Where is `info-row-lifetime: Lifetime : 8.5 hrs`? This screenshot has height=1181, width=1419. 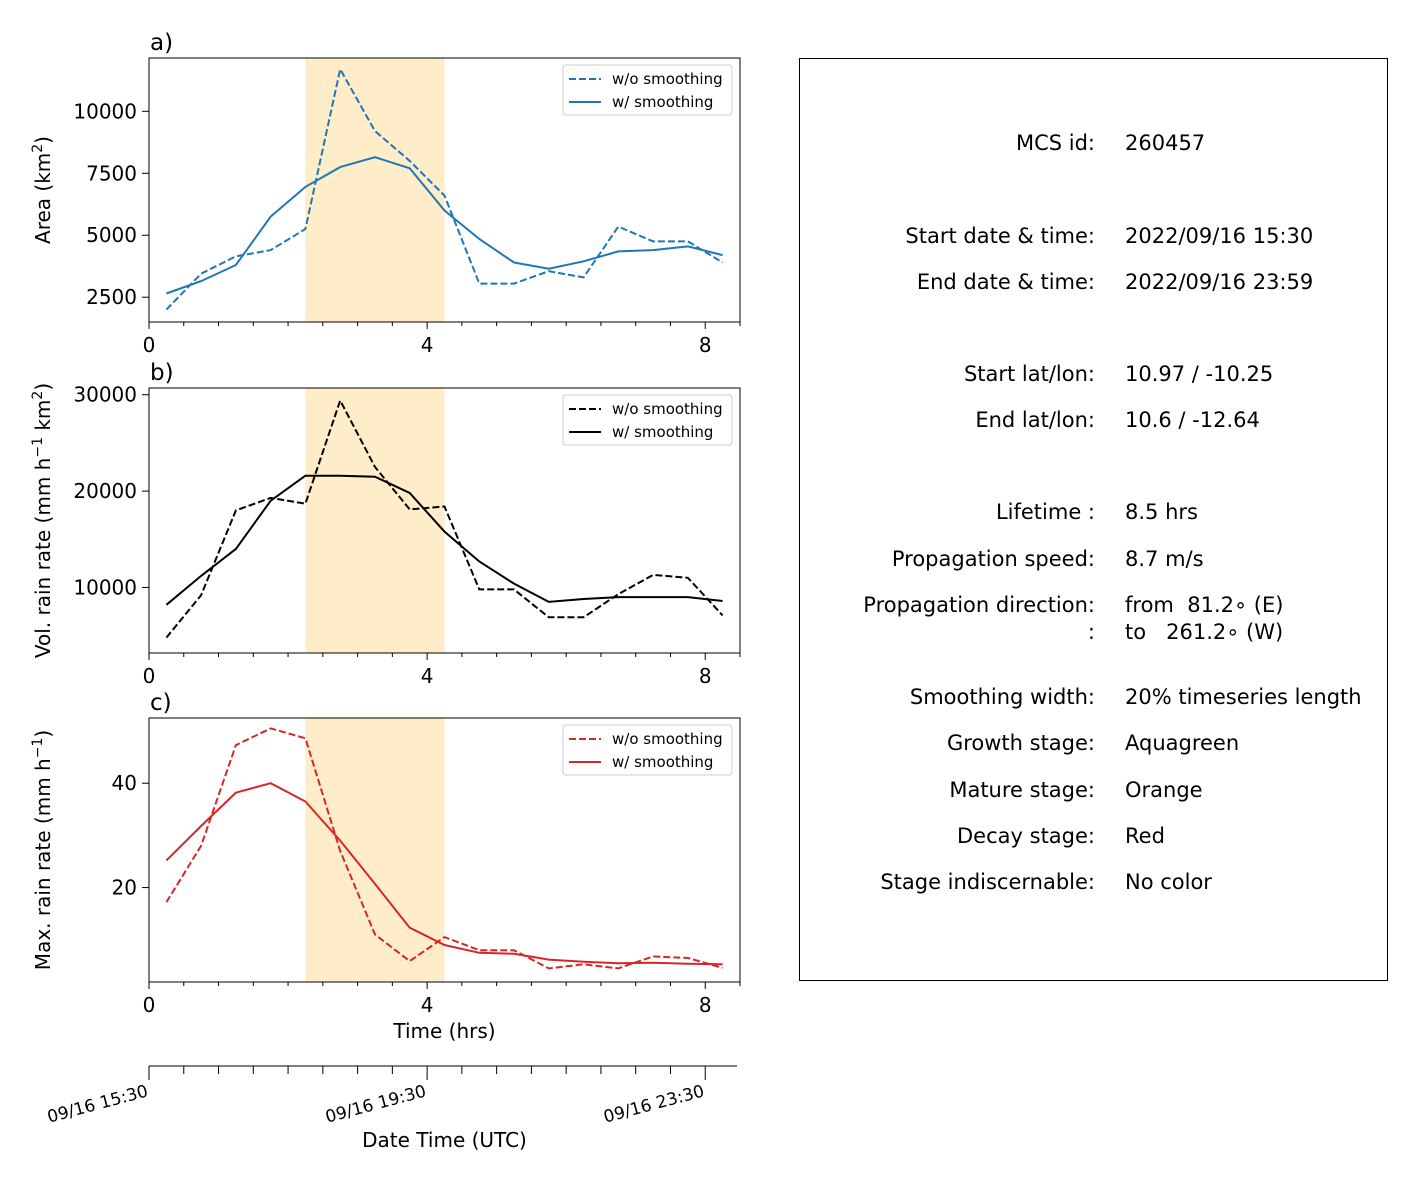
info-row-lifetime: Lifetime : 8.5 hrs is located at coordinates (1094, 515).